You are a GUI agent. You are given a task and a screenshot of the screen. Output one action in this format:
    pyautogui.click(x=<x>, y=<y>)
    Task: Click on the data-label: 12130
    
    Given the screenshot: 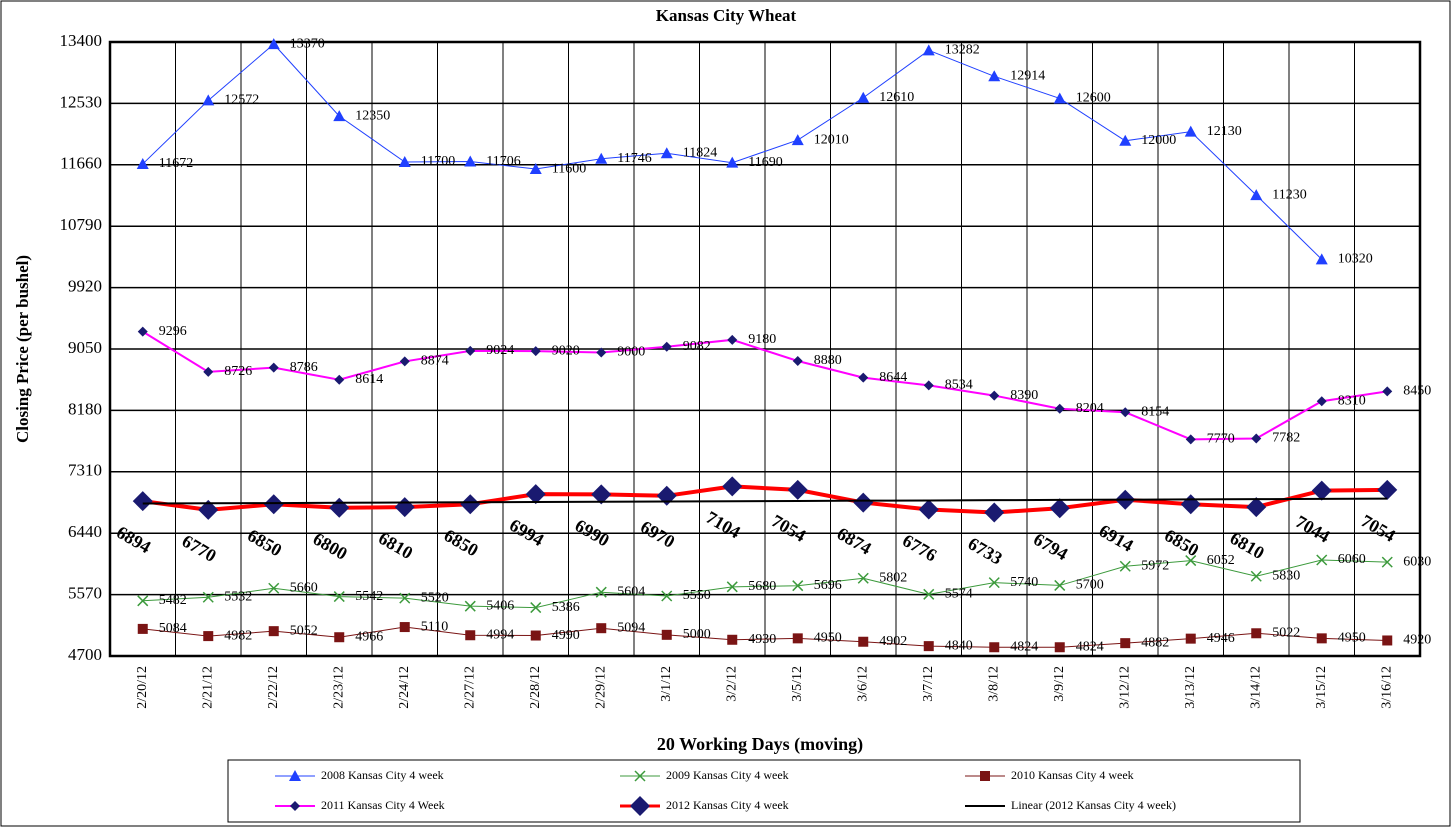 What is the action you would take?
    pyautogui.click(x=1224, y=131)
    